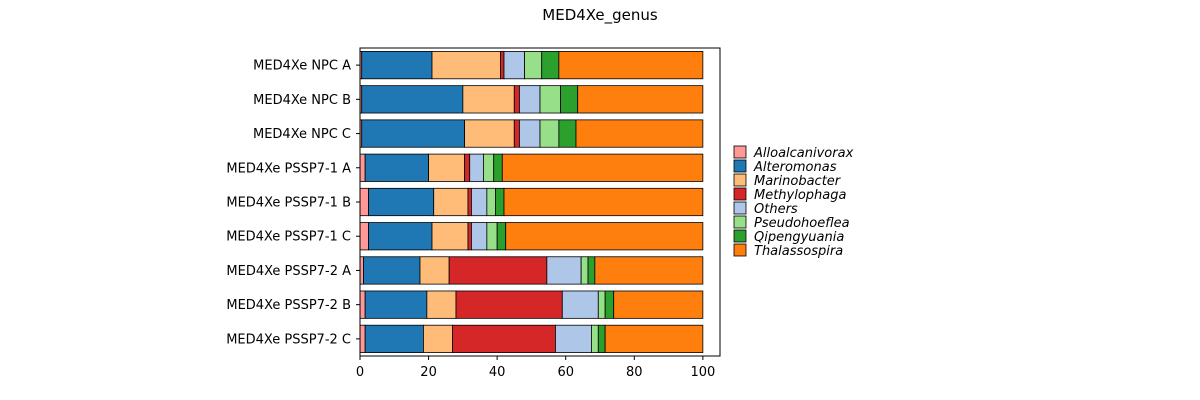 This screenshot has height=400, width=1200. Describe the element at coordinates (360, 372) in the screenshot. I see `x-tick-label: 0` at that location.